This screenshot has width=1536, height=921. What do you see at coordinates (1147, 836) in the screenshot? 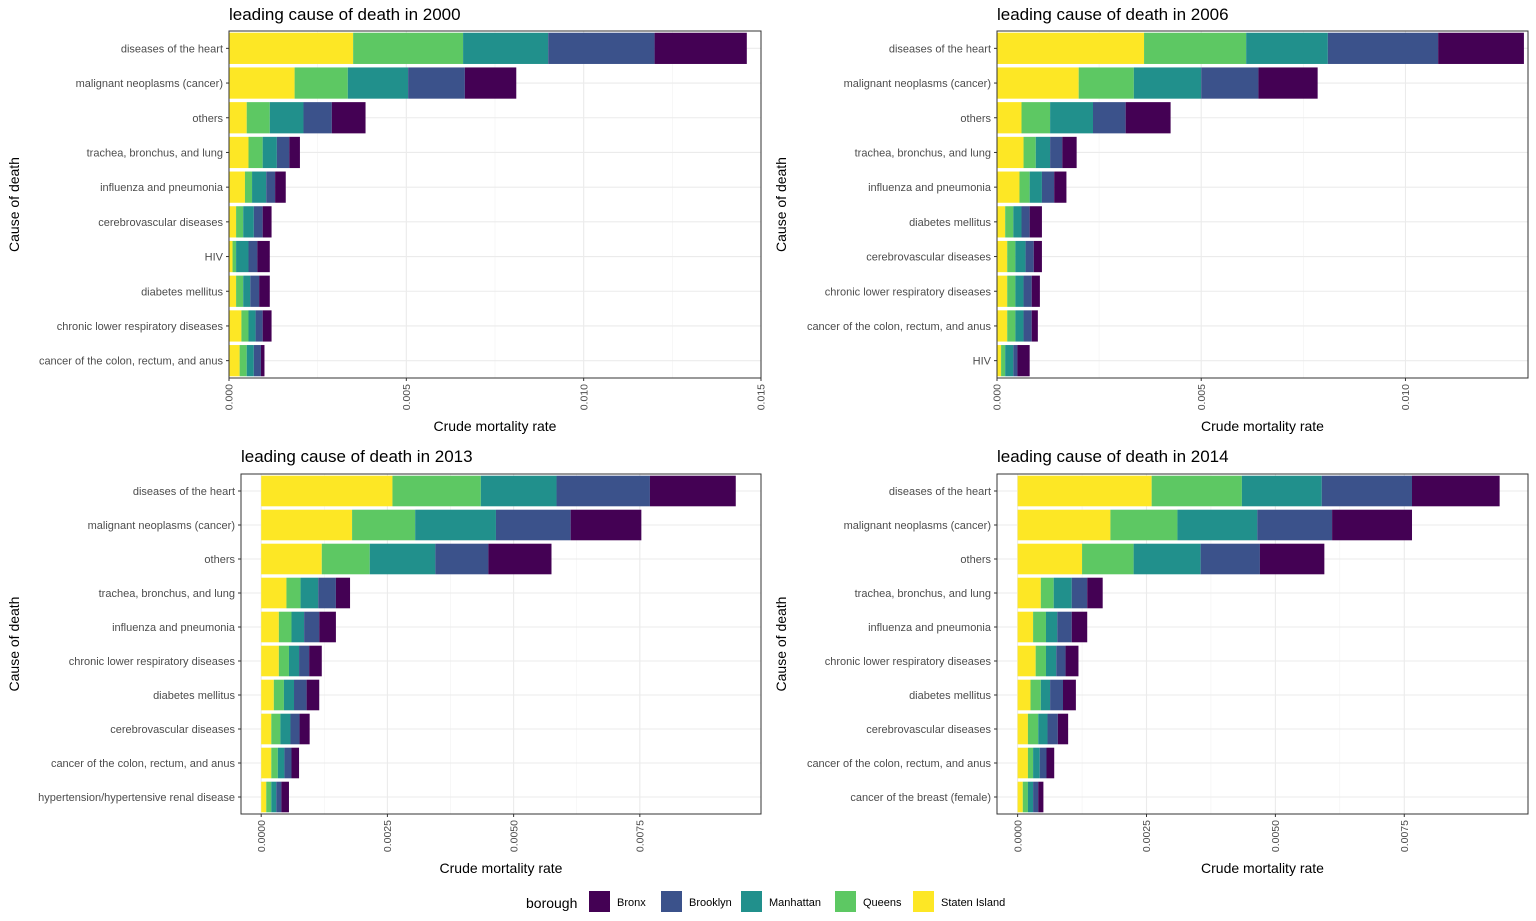
I see `x-tick-label: 0.0025` at bounding box center [1147, 836].